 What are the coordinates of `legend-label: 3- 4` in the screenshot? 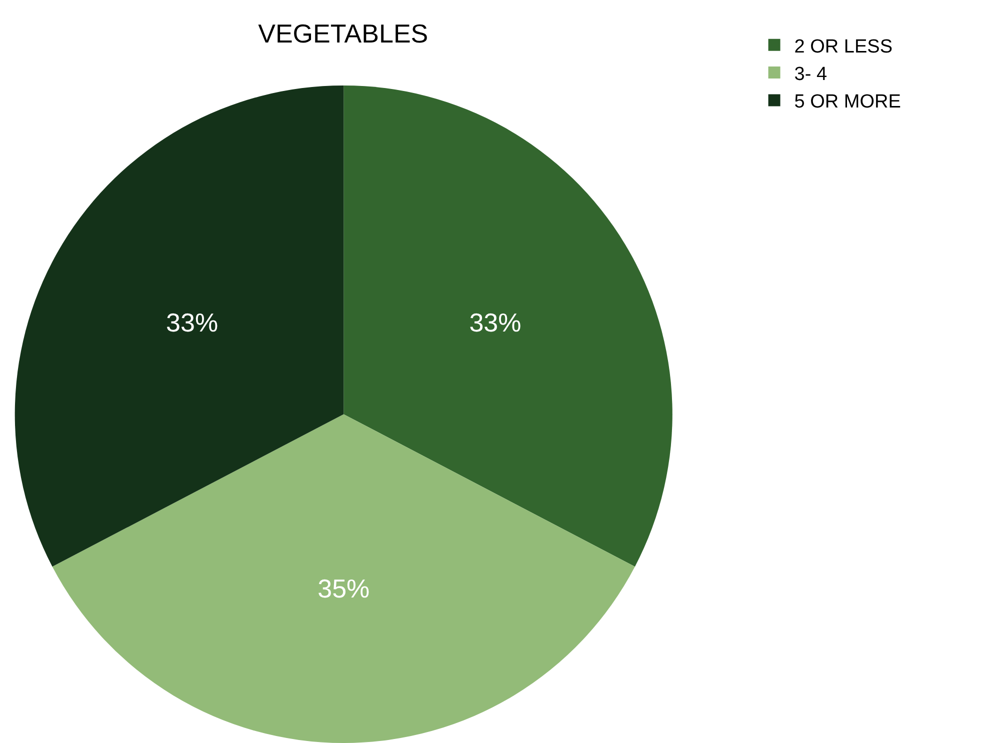 It's located at (811, 74).